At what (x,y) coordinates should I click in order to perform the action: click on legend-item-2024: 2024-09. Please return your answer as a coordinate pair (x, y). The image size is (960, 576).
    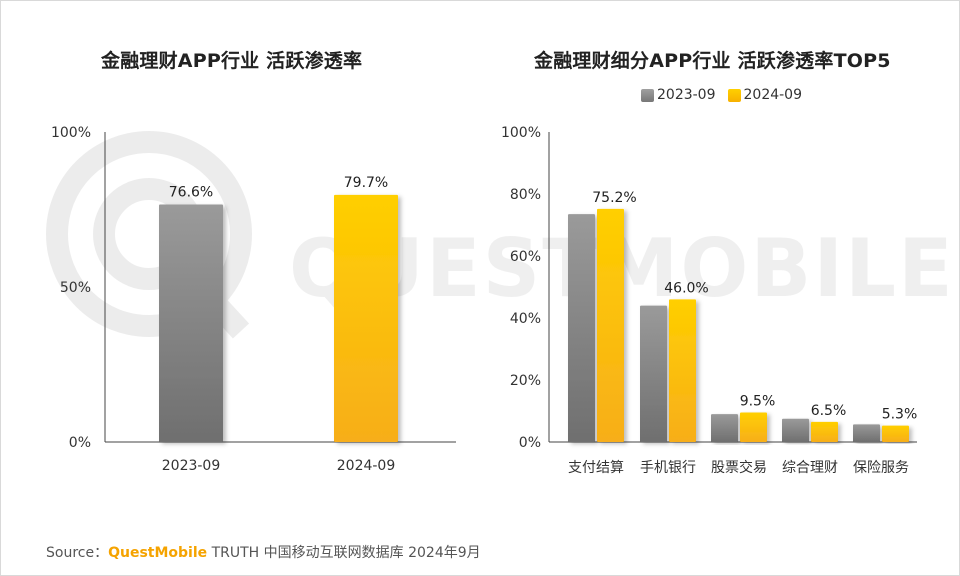
    Looking at the image, I should click on (765, 95).